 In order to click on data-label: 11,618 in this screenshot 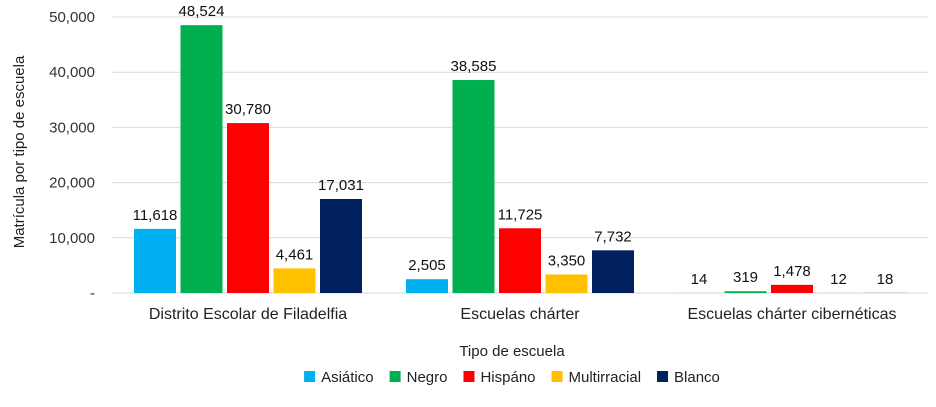, I will do `click(155, 215)`.